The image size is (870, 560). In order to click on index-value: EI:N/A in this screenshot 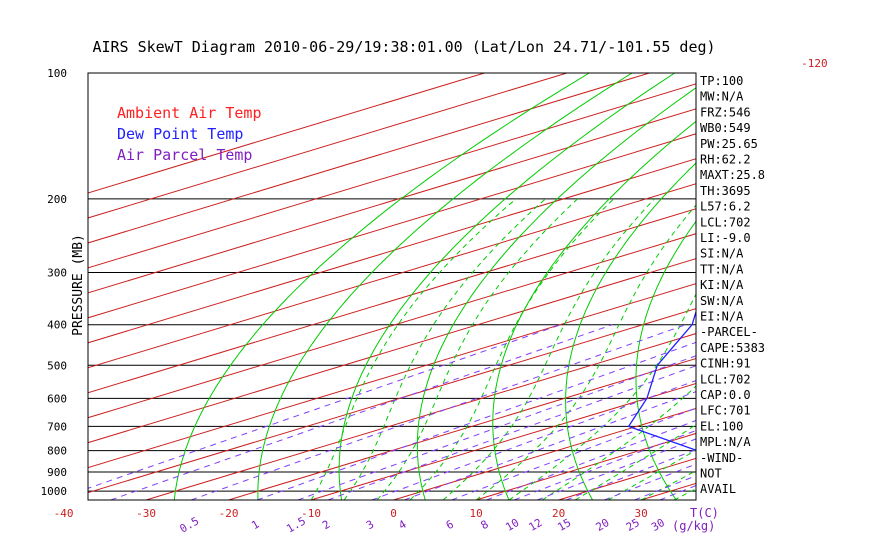, I will do `click(722, 317)`.